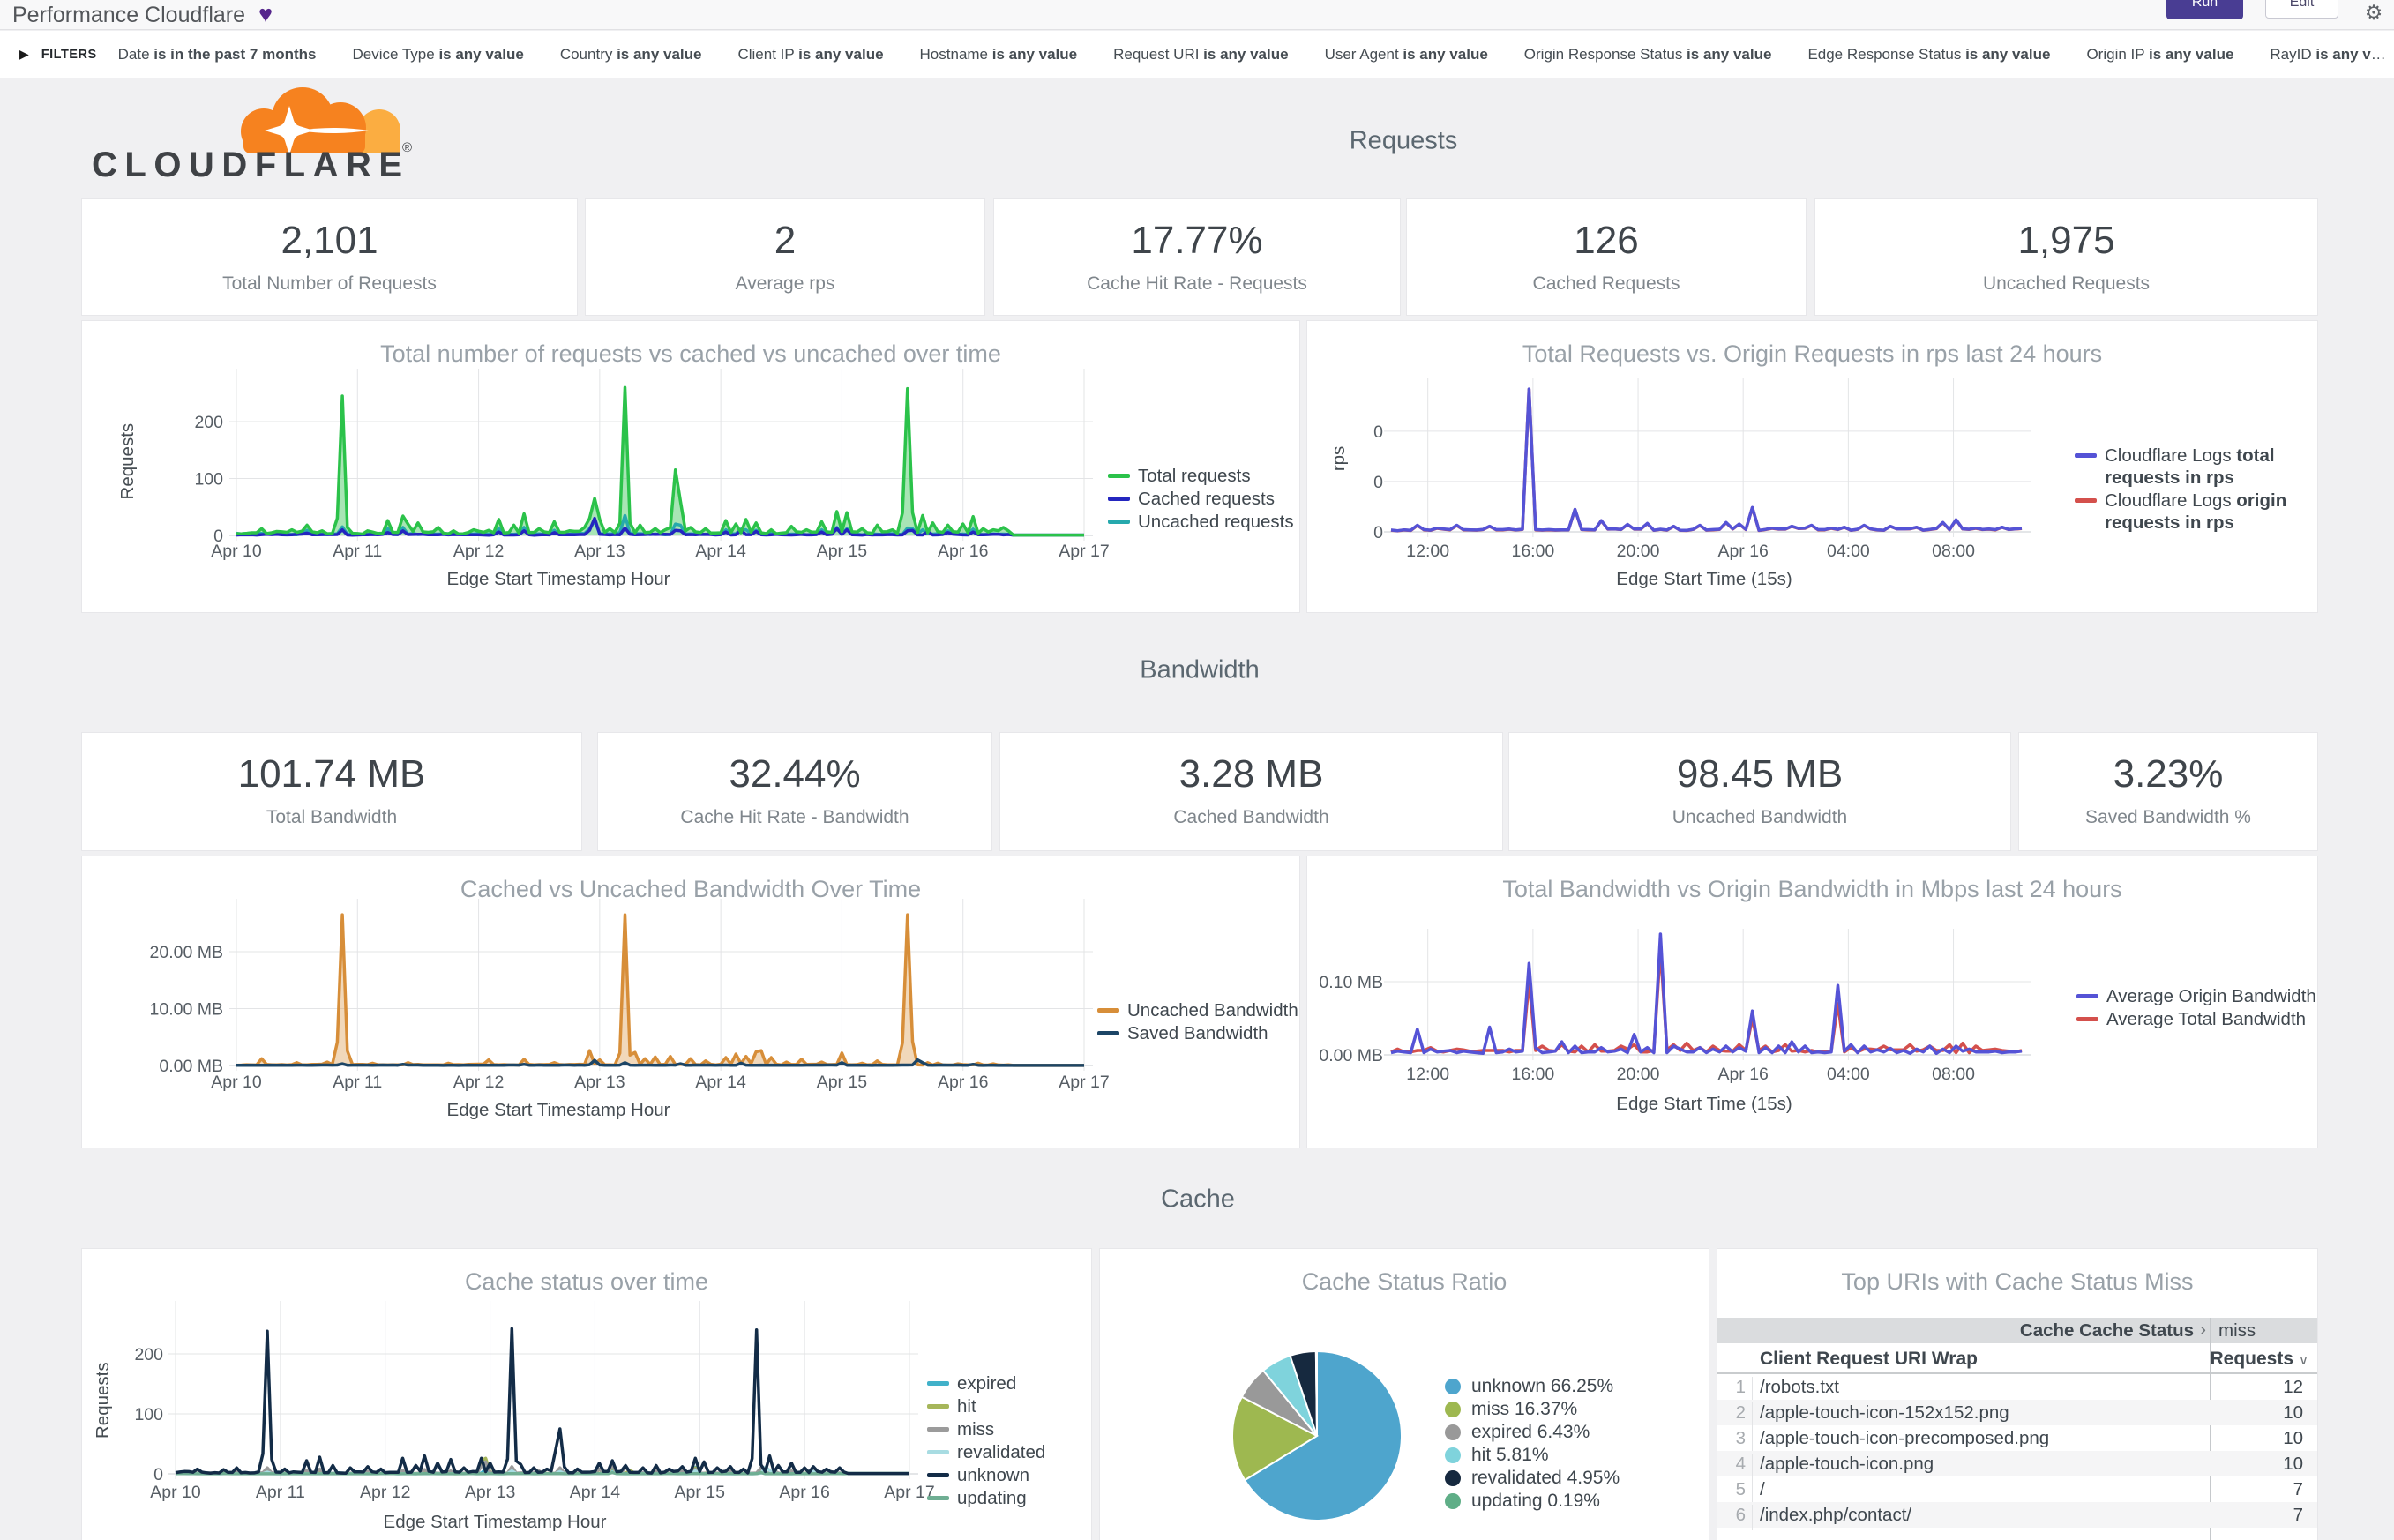 This screenshot has width=2394, height=1540. What do you see at coordinates (396, 54) in the screenshot?
I see `filter-name: Device Type` at bounding box center [396, 54].